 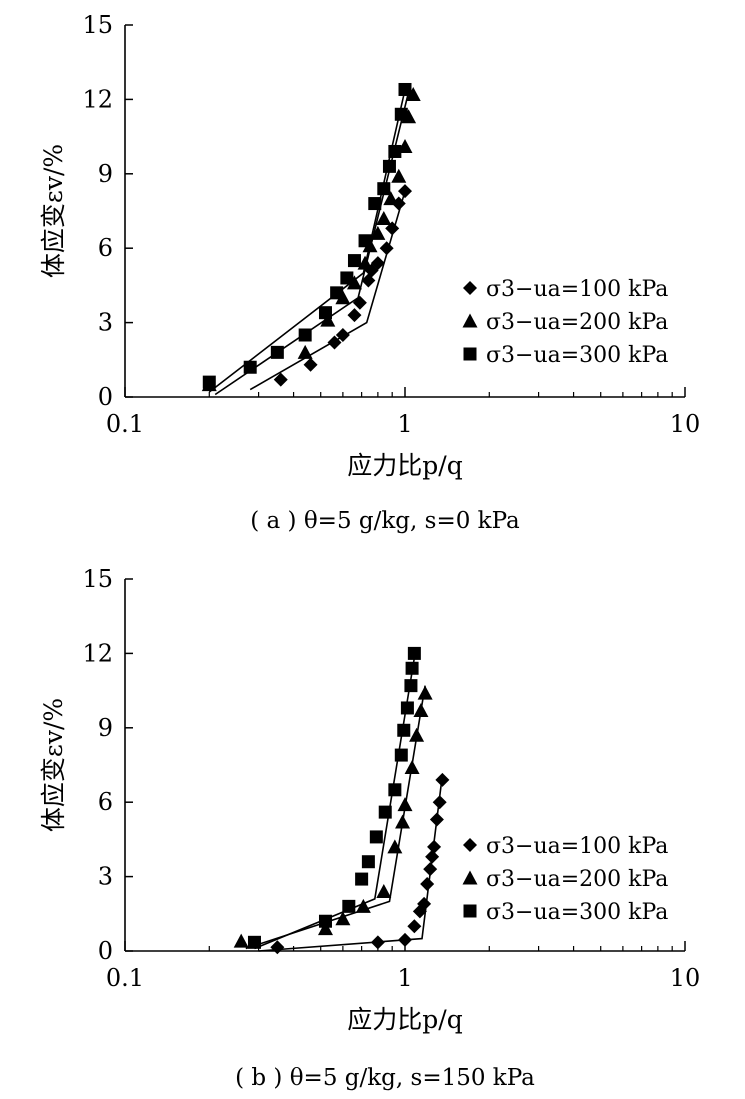 I want to click on legend-label: σ3−ua=100 kPa, so click(x=577, y=846).